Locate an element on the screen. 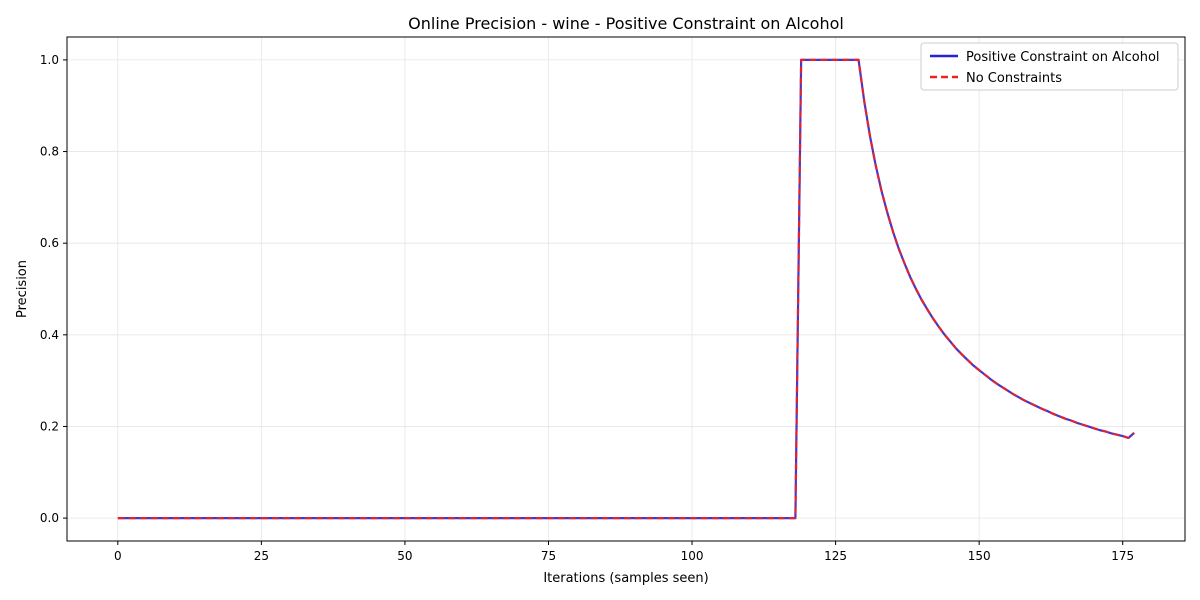 Image resolution: width=1200 pixels, height=600 pixels. y-tick-label: 1.0 is located at coordinates (49, 60).